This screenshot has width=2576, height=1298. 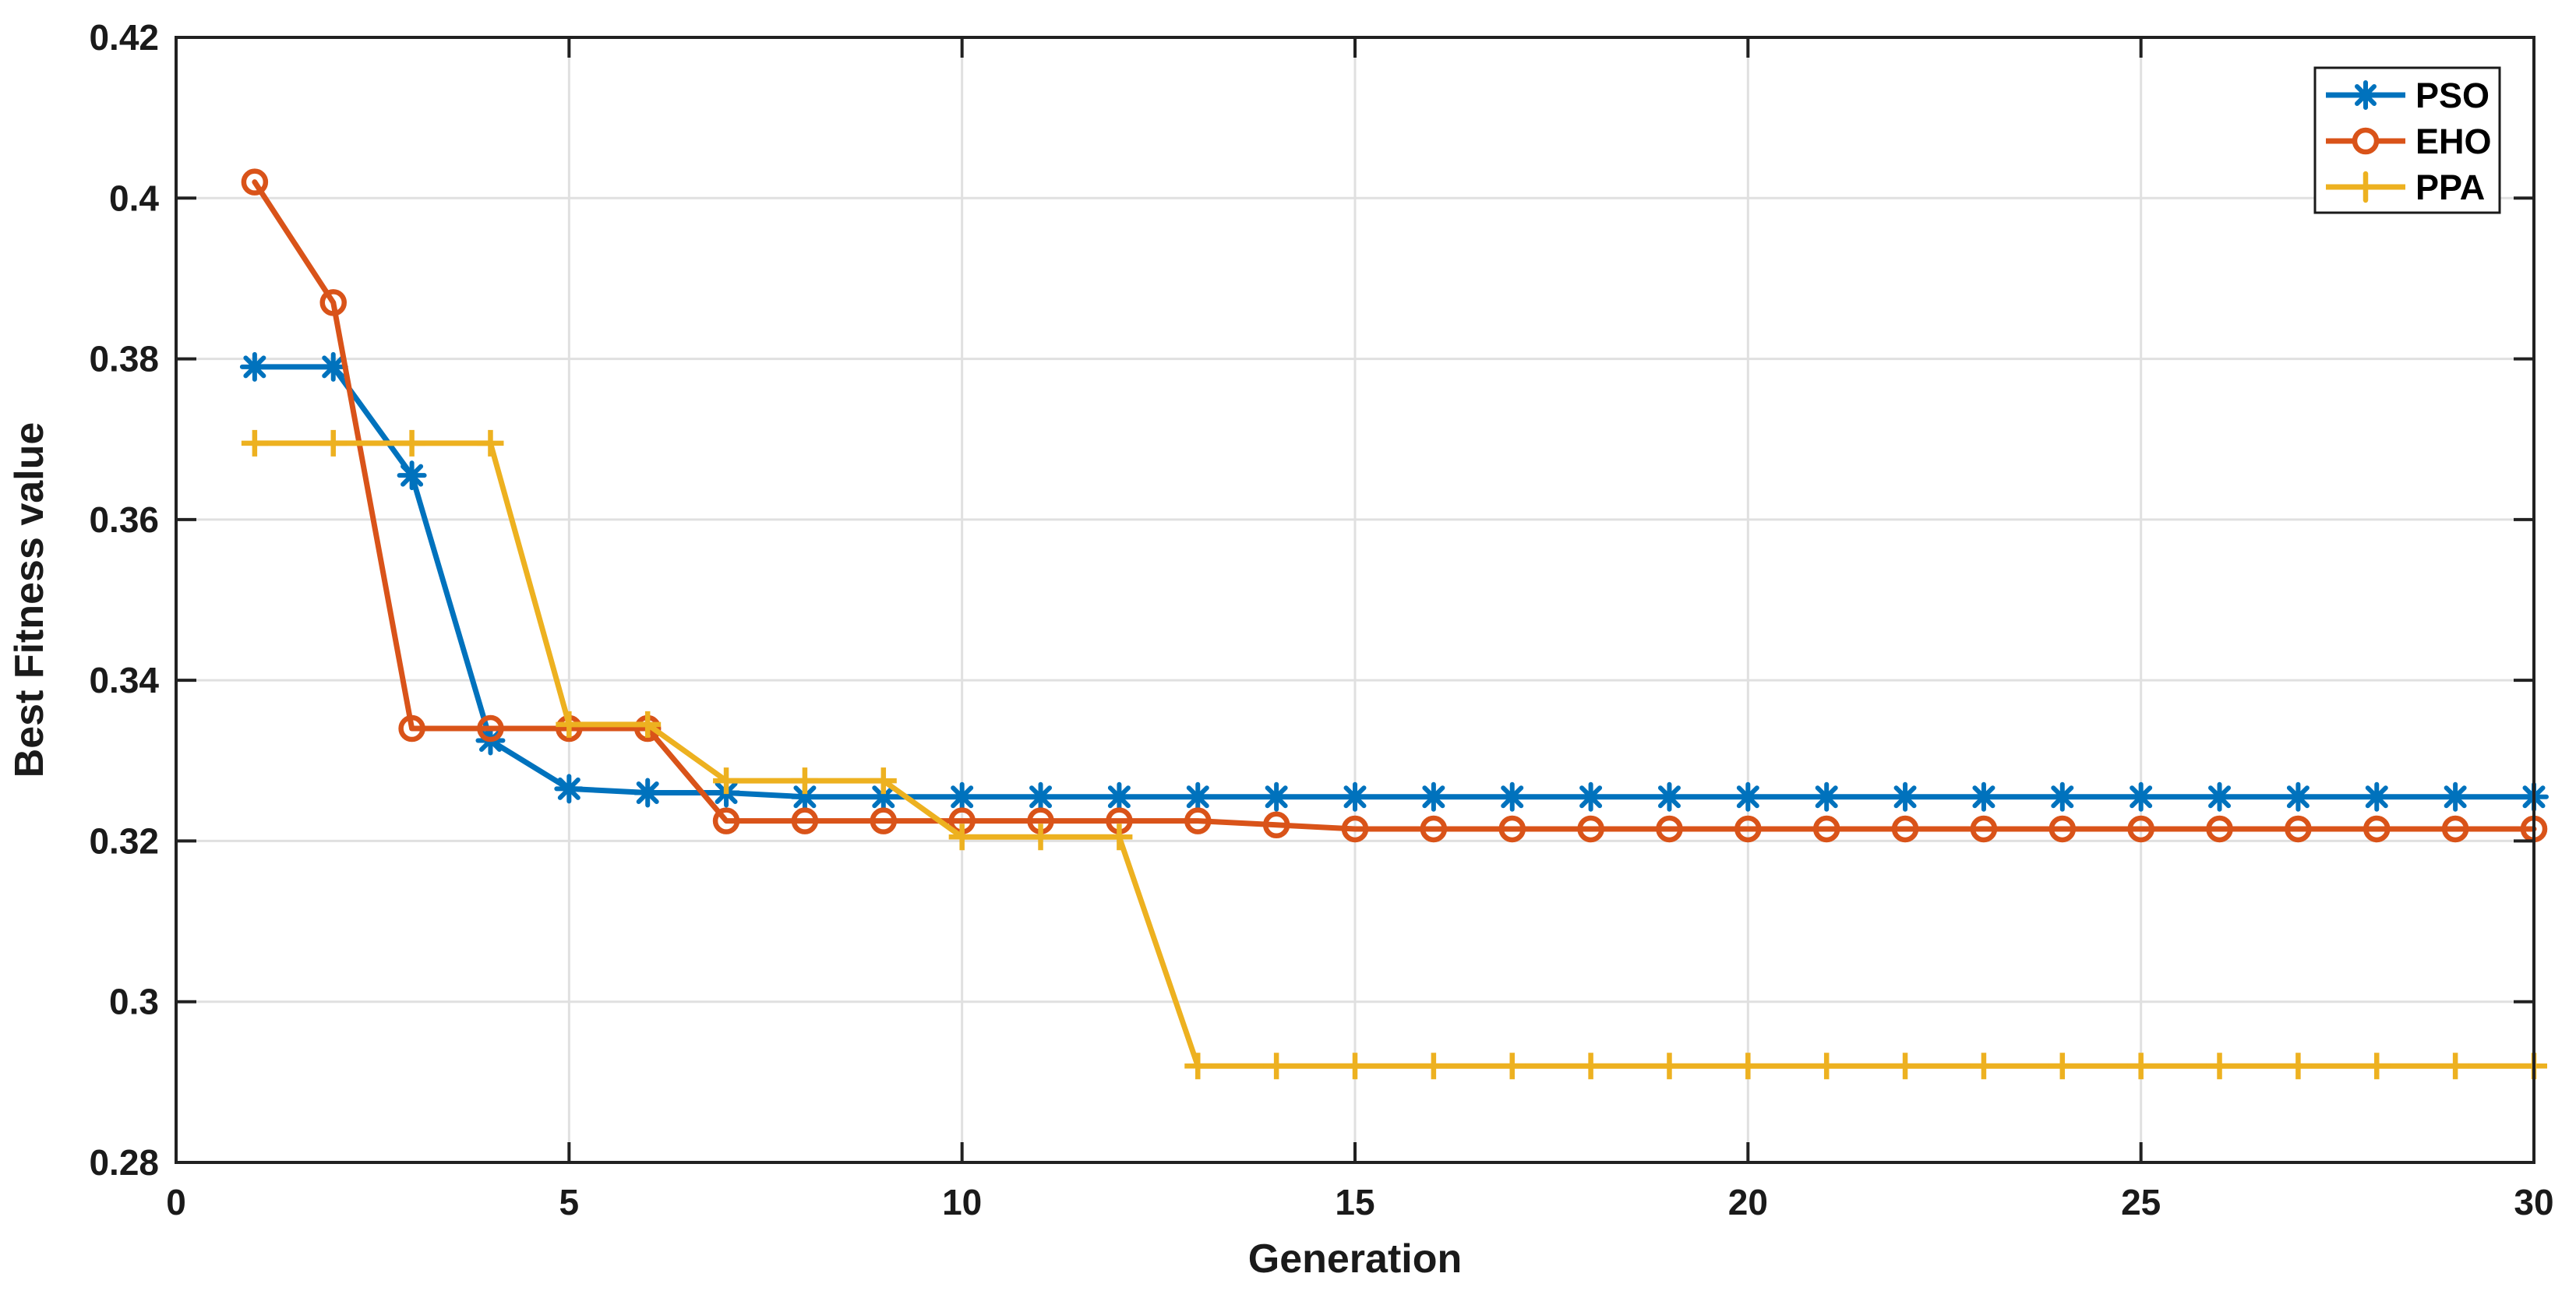 I want to click on legend-entry-eho: EHO, so click(x=2409, y=141).